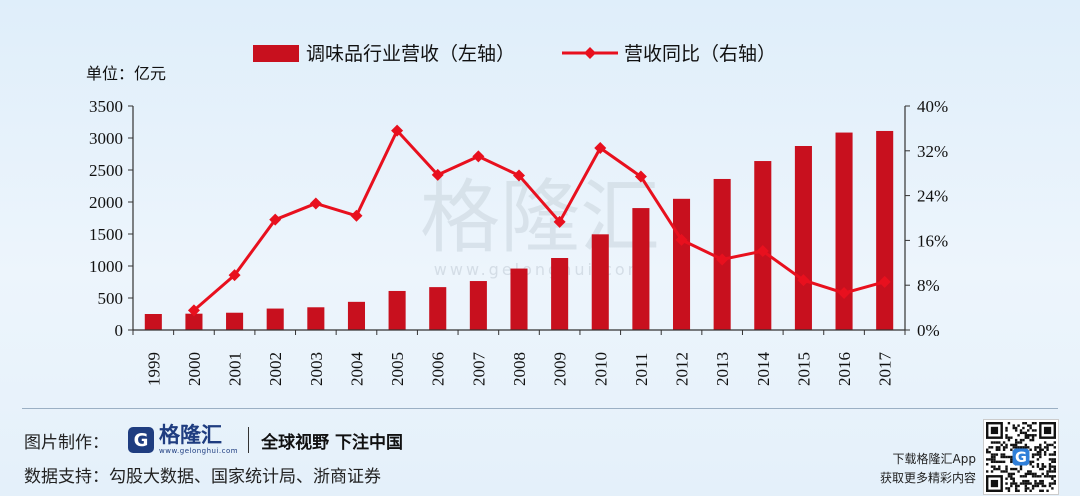 The height and width of the screenshot is (496, 1080). Describe the element at coordinates (600, 369) in the screenshot. I see `x-tick-label: 2010` at that location.